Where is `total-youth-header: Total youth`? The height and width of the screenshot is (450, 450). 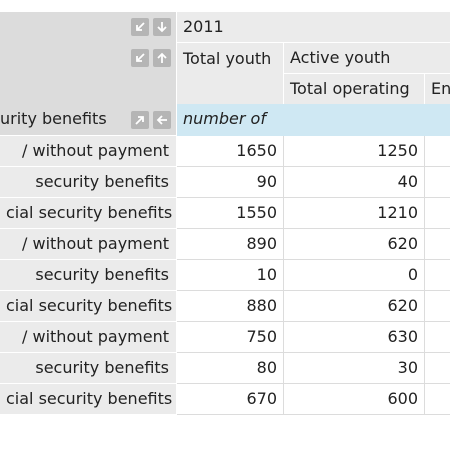
total-youth-header: Total youth is located at coordinates (230, 73).